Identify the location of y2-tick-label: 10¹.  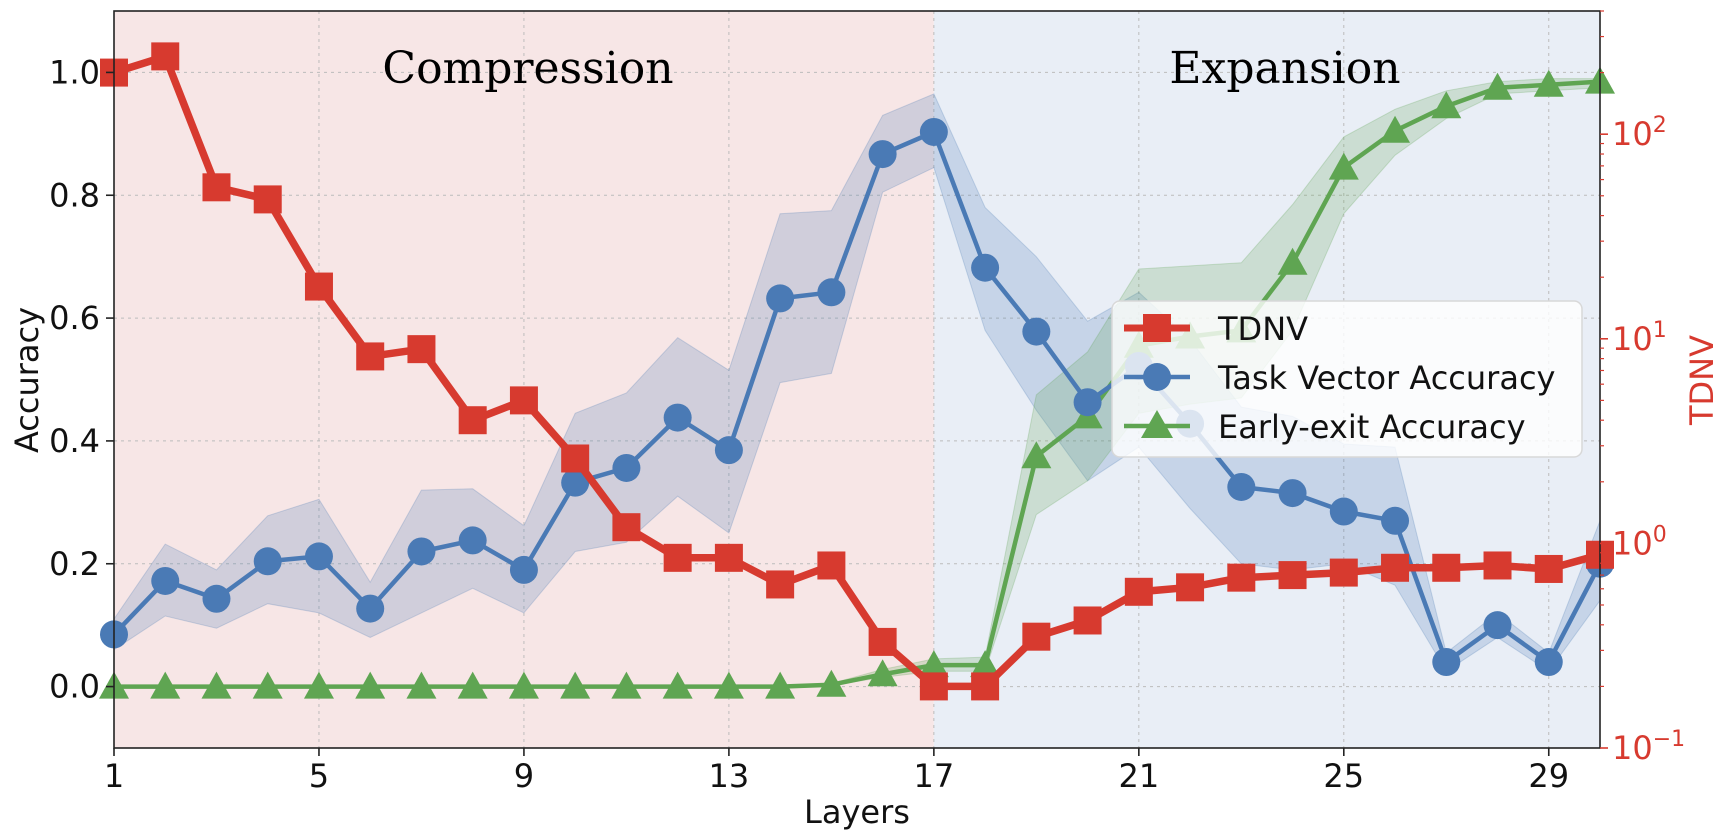
(1639, 338).